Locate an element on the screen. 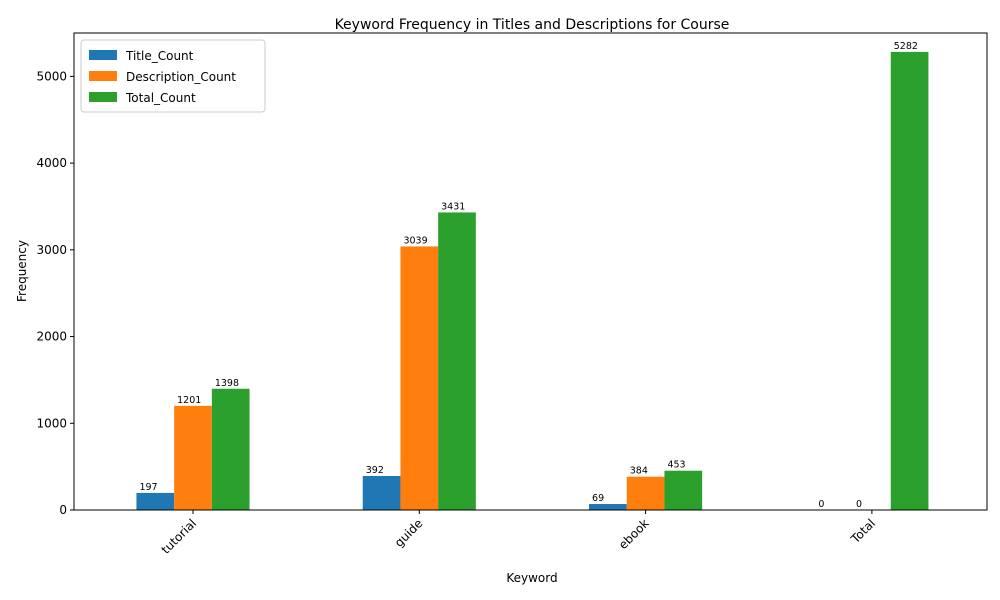 This screenshot has height=600, width=1000. x-tick-label-tutorial: tutorial is located at coordinates (179, 536).